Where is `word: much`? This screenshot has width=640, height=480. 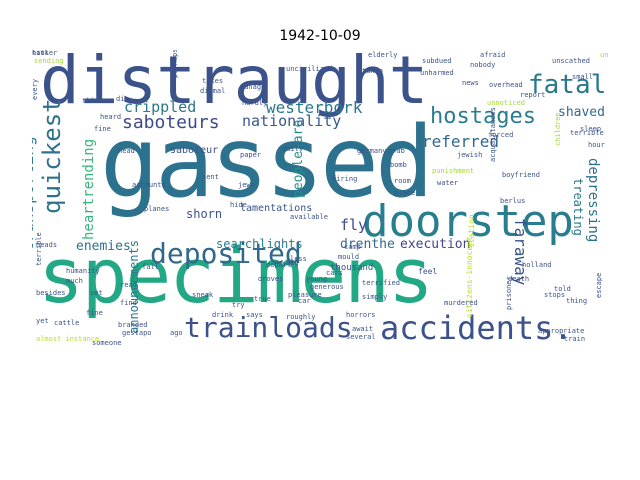 word: much is located at coordinates (74, 281).